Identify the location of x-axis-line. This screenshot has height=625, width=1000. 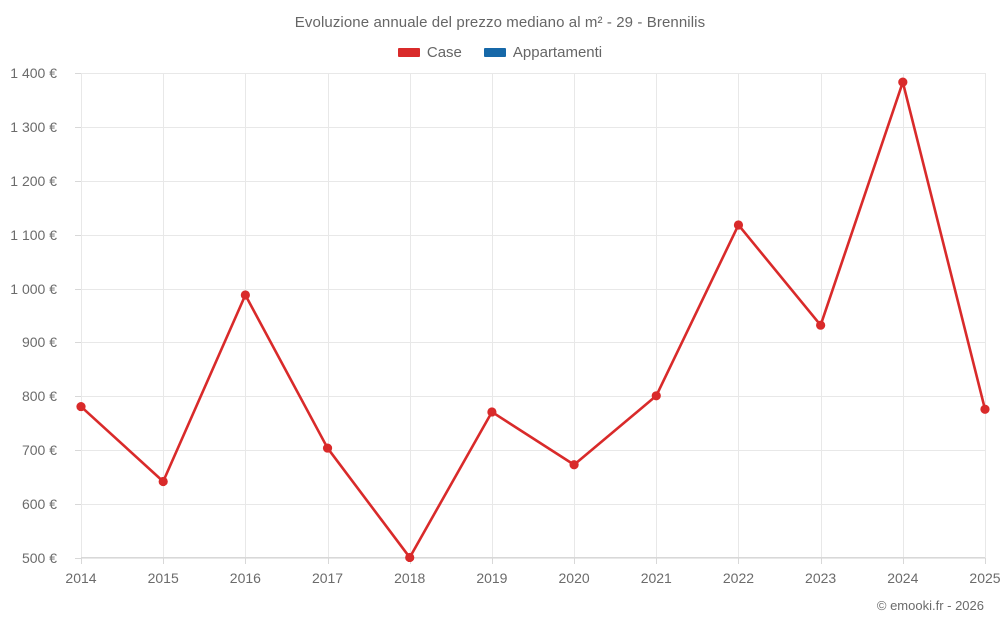
(533, 557).